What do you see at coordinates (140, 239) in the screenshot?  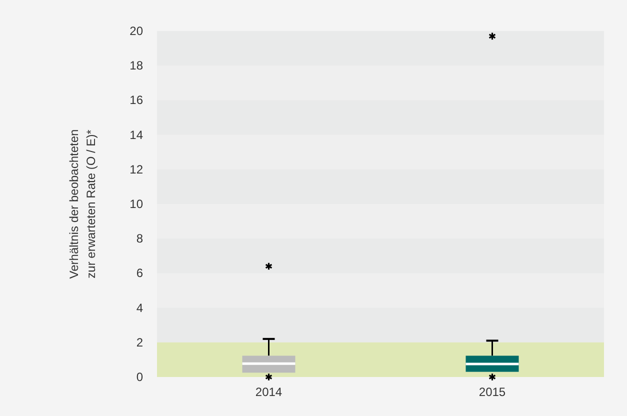 I see `y-tick-label: 8` at bounding box center [140, 239].